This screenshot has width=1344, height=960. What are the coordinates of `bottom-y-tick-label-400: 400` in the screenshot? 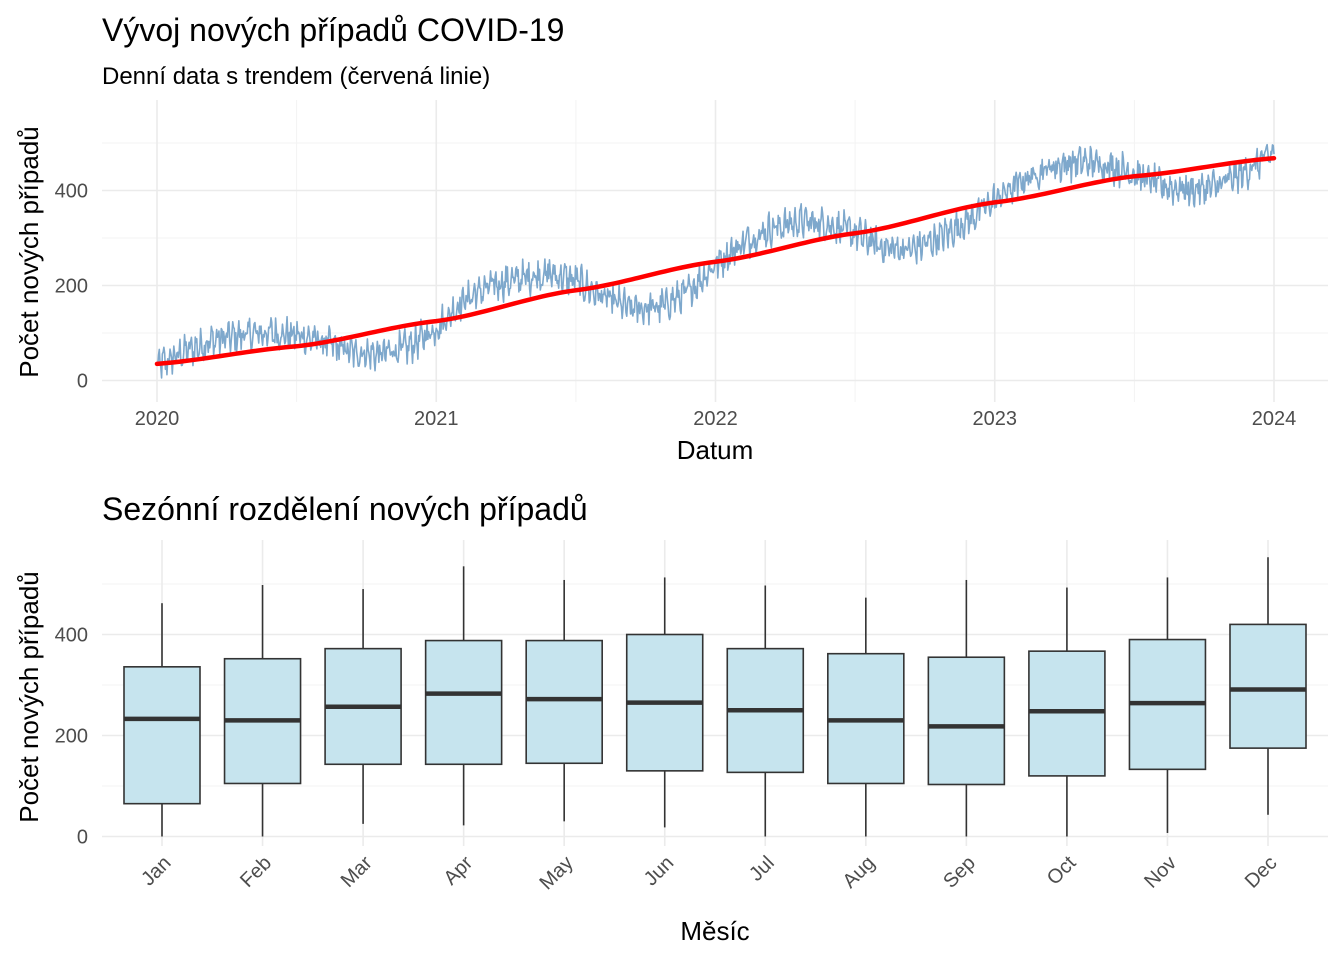 It's located at (71, 636).